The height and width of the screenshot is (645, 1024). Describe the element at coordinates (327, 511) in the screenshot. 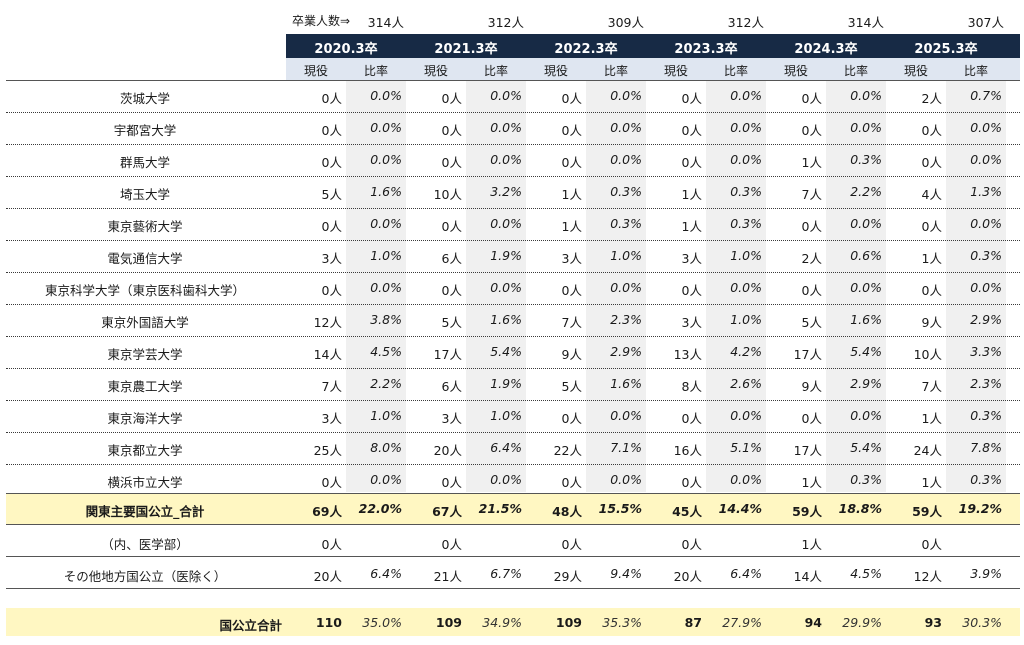

I see `count-value: 69人` at that location.